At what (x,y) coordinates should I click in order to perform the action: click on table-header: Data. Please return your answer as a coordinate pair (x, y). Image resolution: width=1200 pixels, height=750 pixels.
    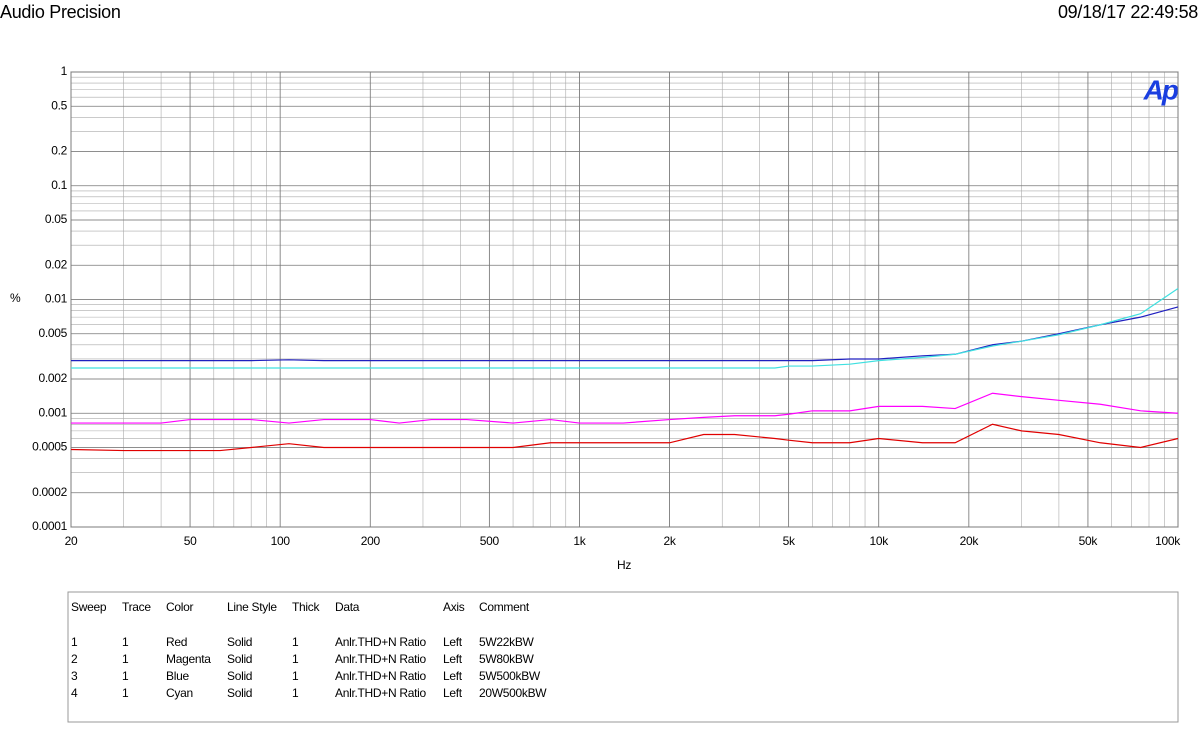
    Looking at the image, I should click on (347, 607).